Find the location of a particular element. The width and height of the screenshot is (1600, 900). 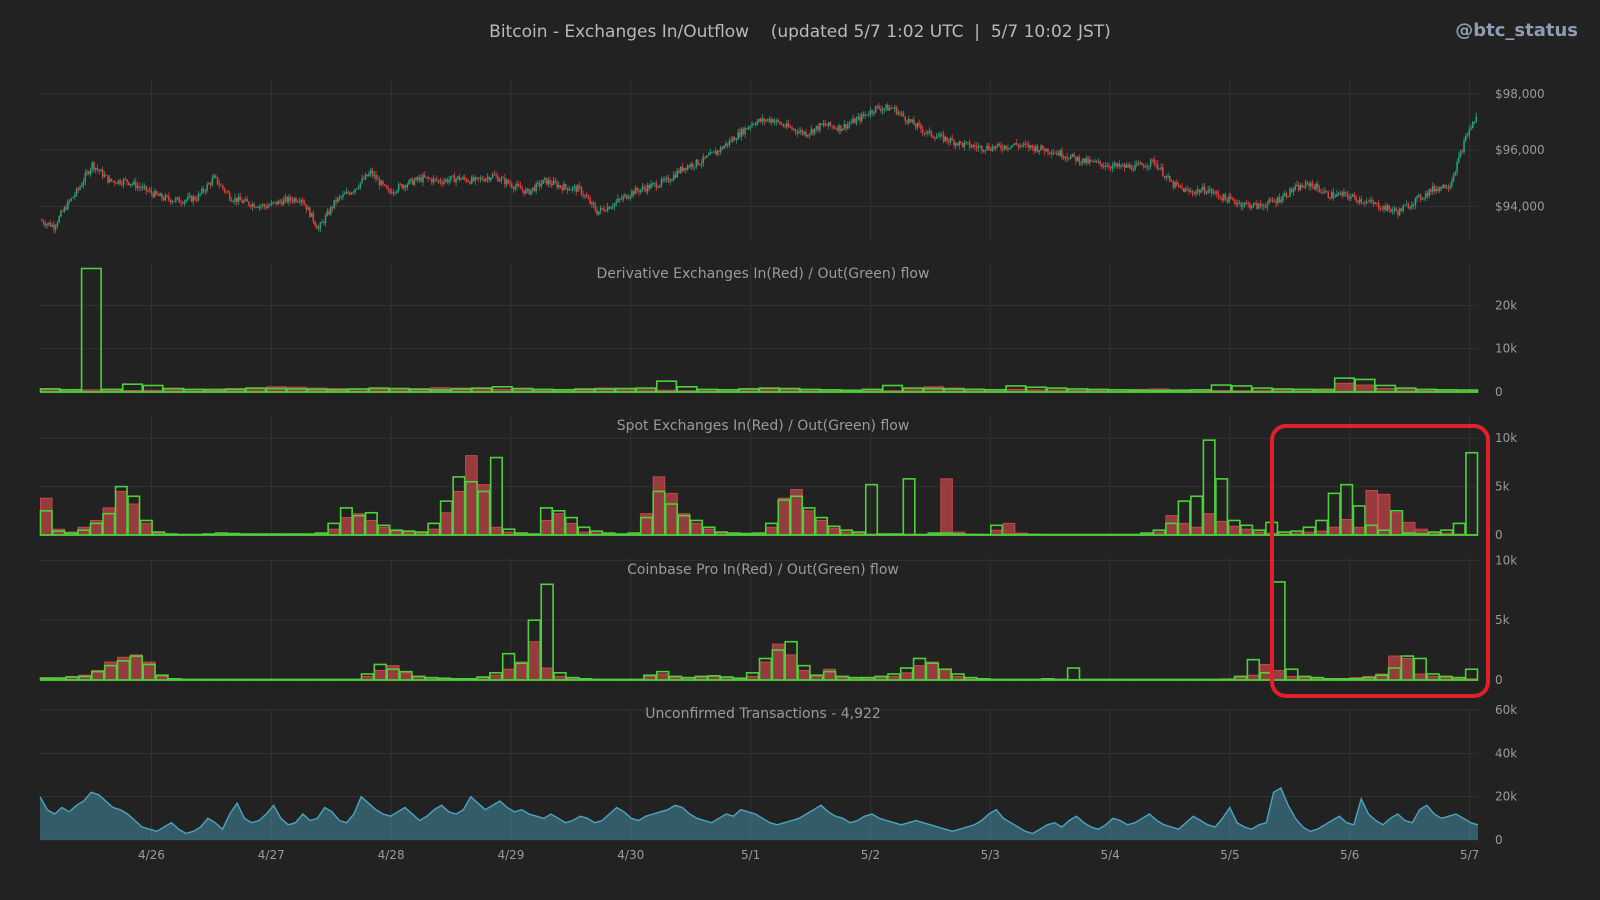

price-axis-label: $98,000 is located at coordinates (1520, 94).